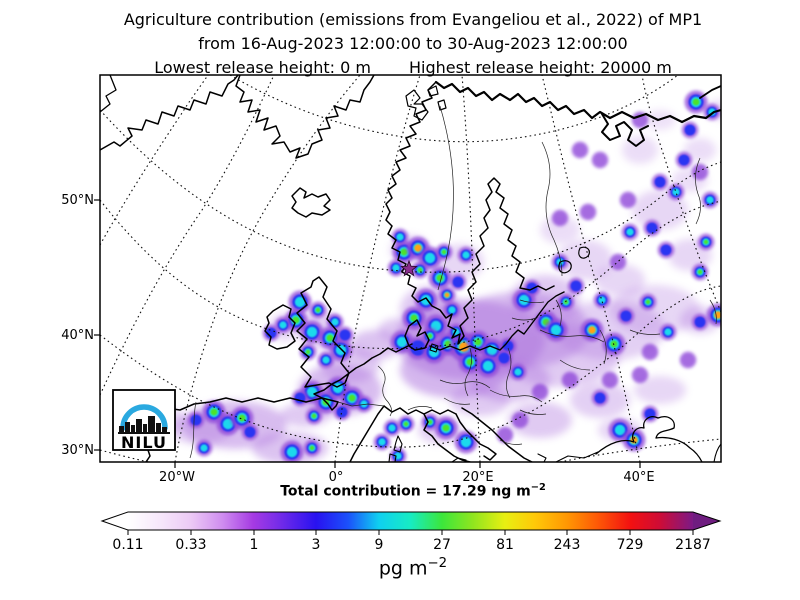 The image size is (800, 600). I want to click on svg-text: 81, so click(505, 545).